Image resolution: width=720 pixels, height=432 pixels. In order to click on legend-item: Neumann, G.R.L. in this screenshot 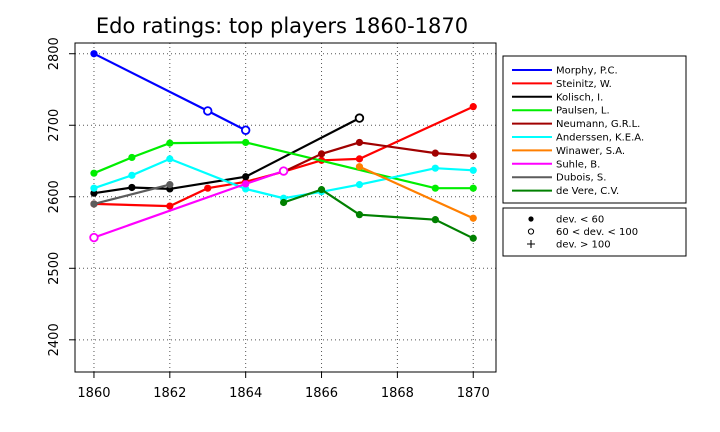, I will do `click(576, 124)`.